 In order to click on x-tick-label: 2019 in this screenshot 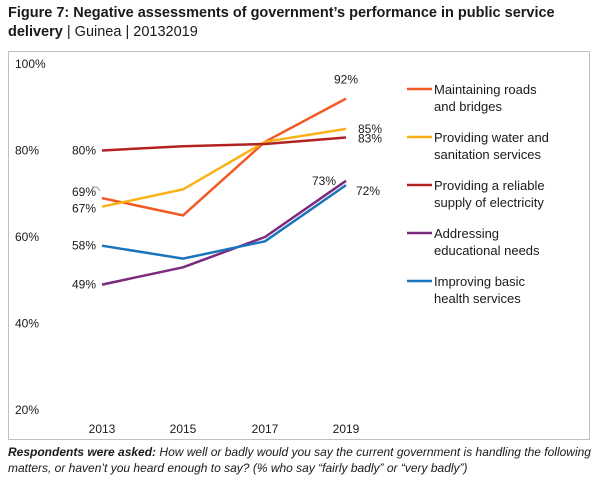, I will do `click(346, 429)`.